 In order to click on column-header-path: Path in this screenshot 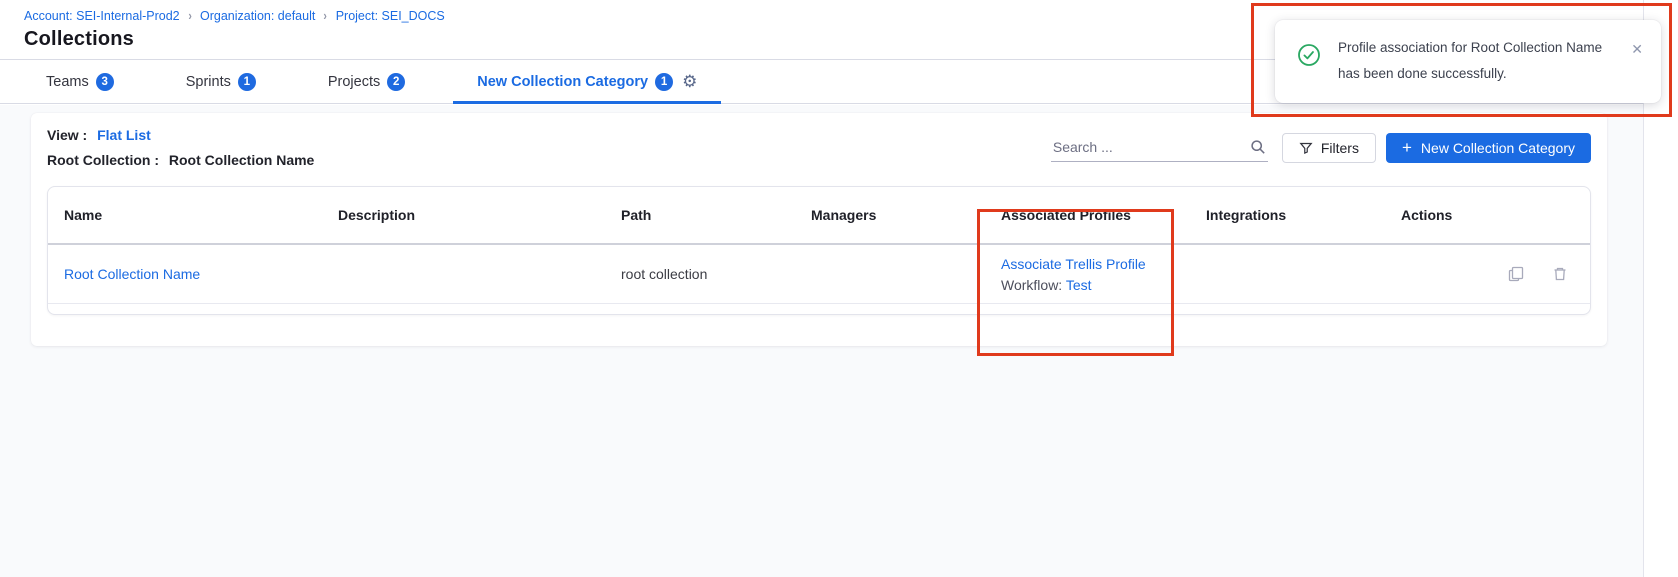, I will do `click(636, 215)`.